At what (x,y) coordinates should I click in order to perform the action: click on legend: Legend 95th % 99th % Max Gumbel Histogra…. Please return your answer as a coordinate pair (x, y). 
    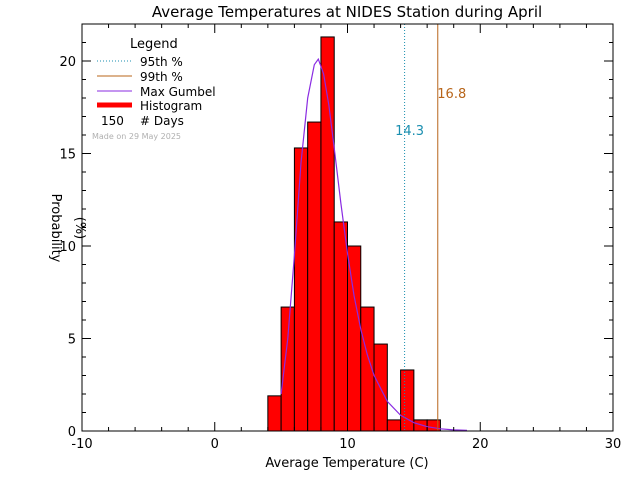
    Looking at the image, I should click on (154, 89).